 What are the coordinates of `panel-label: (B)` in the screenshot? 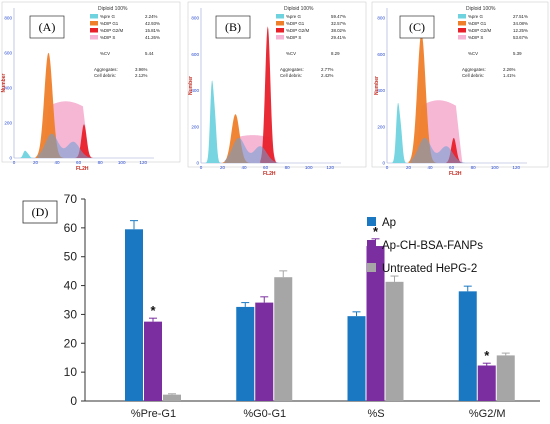 It's located at (233, 27).